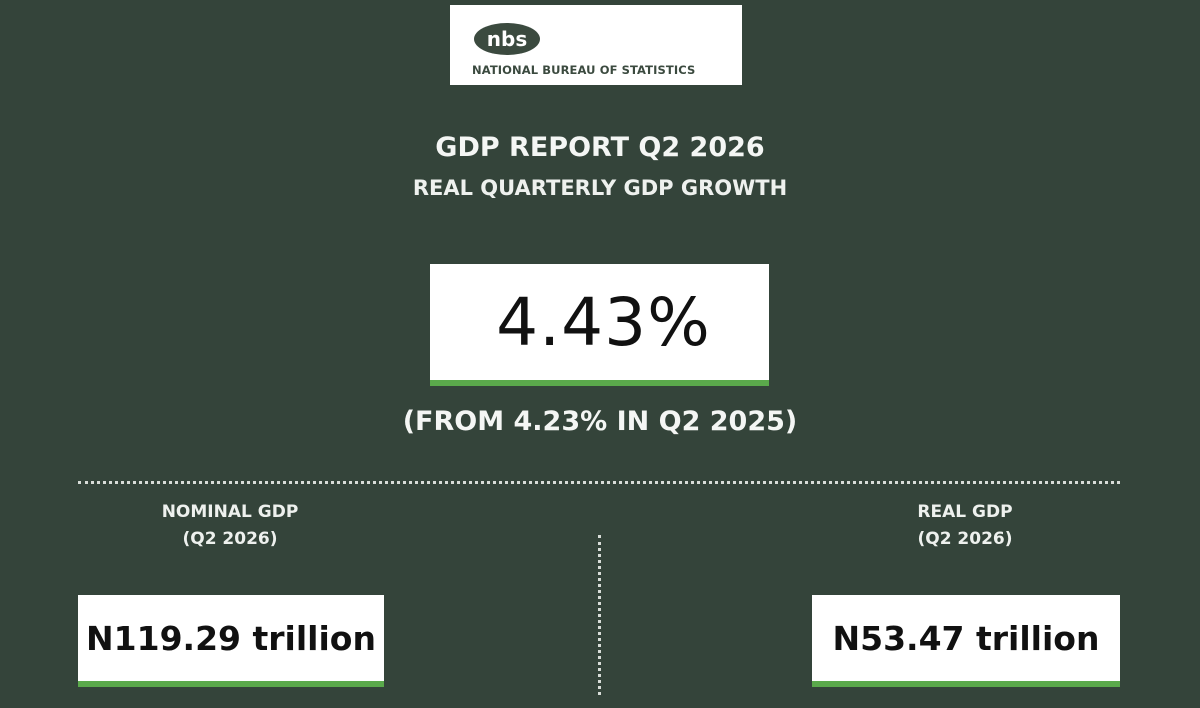 This screenshot has height=708, width=1200. What do you see at coordinates (965, 539) in the screenshot?
I see `real-gdp-period: (Q2 2026)` at bounding box center [965, 539].